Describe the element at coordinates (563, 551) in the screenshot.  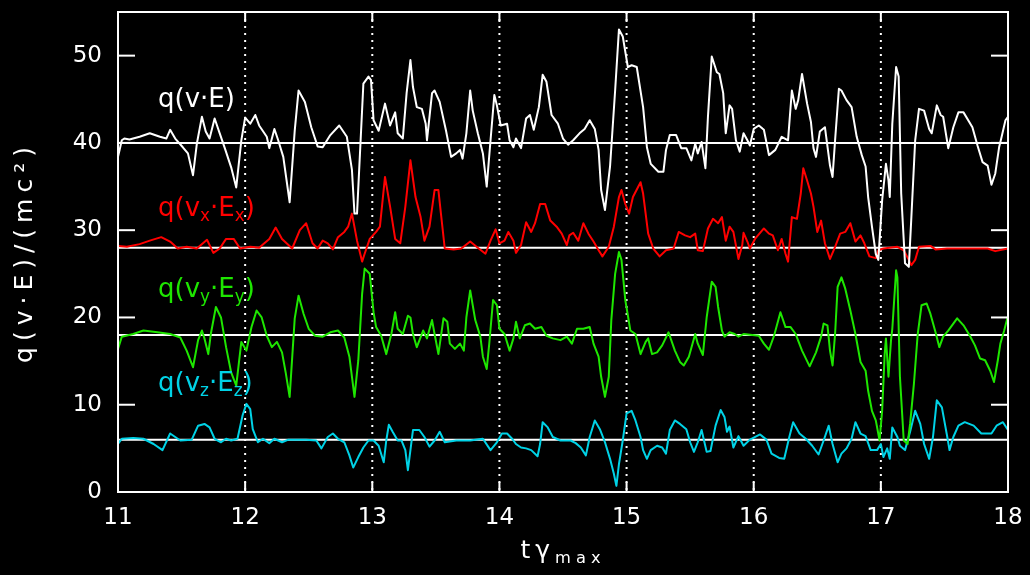
I see `x-axis-title: tγ$_{max}$` at that location.